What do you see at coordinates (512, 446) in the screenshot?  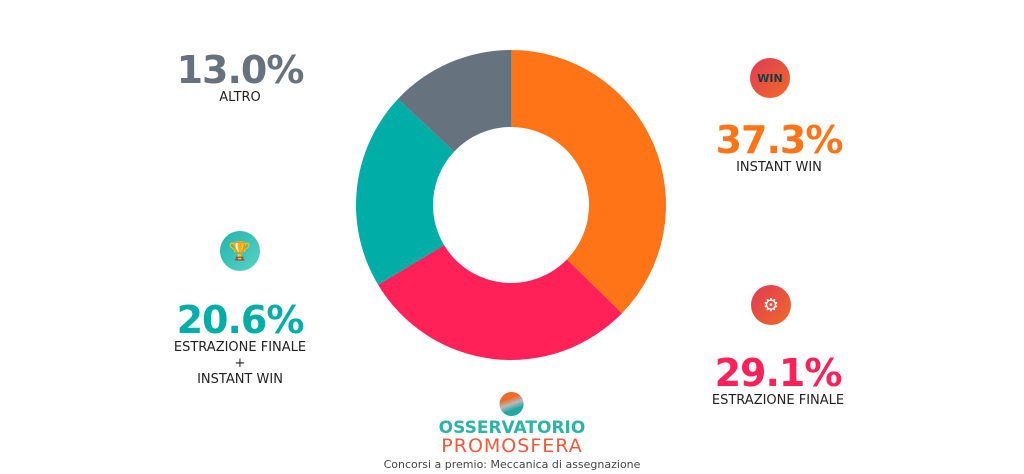 I see `logo-line2: PROMOSFERA` at bounding box center [512, 446].